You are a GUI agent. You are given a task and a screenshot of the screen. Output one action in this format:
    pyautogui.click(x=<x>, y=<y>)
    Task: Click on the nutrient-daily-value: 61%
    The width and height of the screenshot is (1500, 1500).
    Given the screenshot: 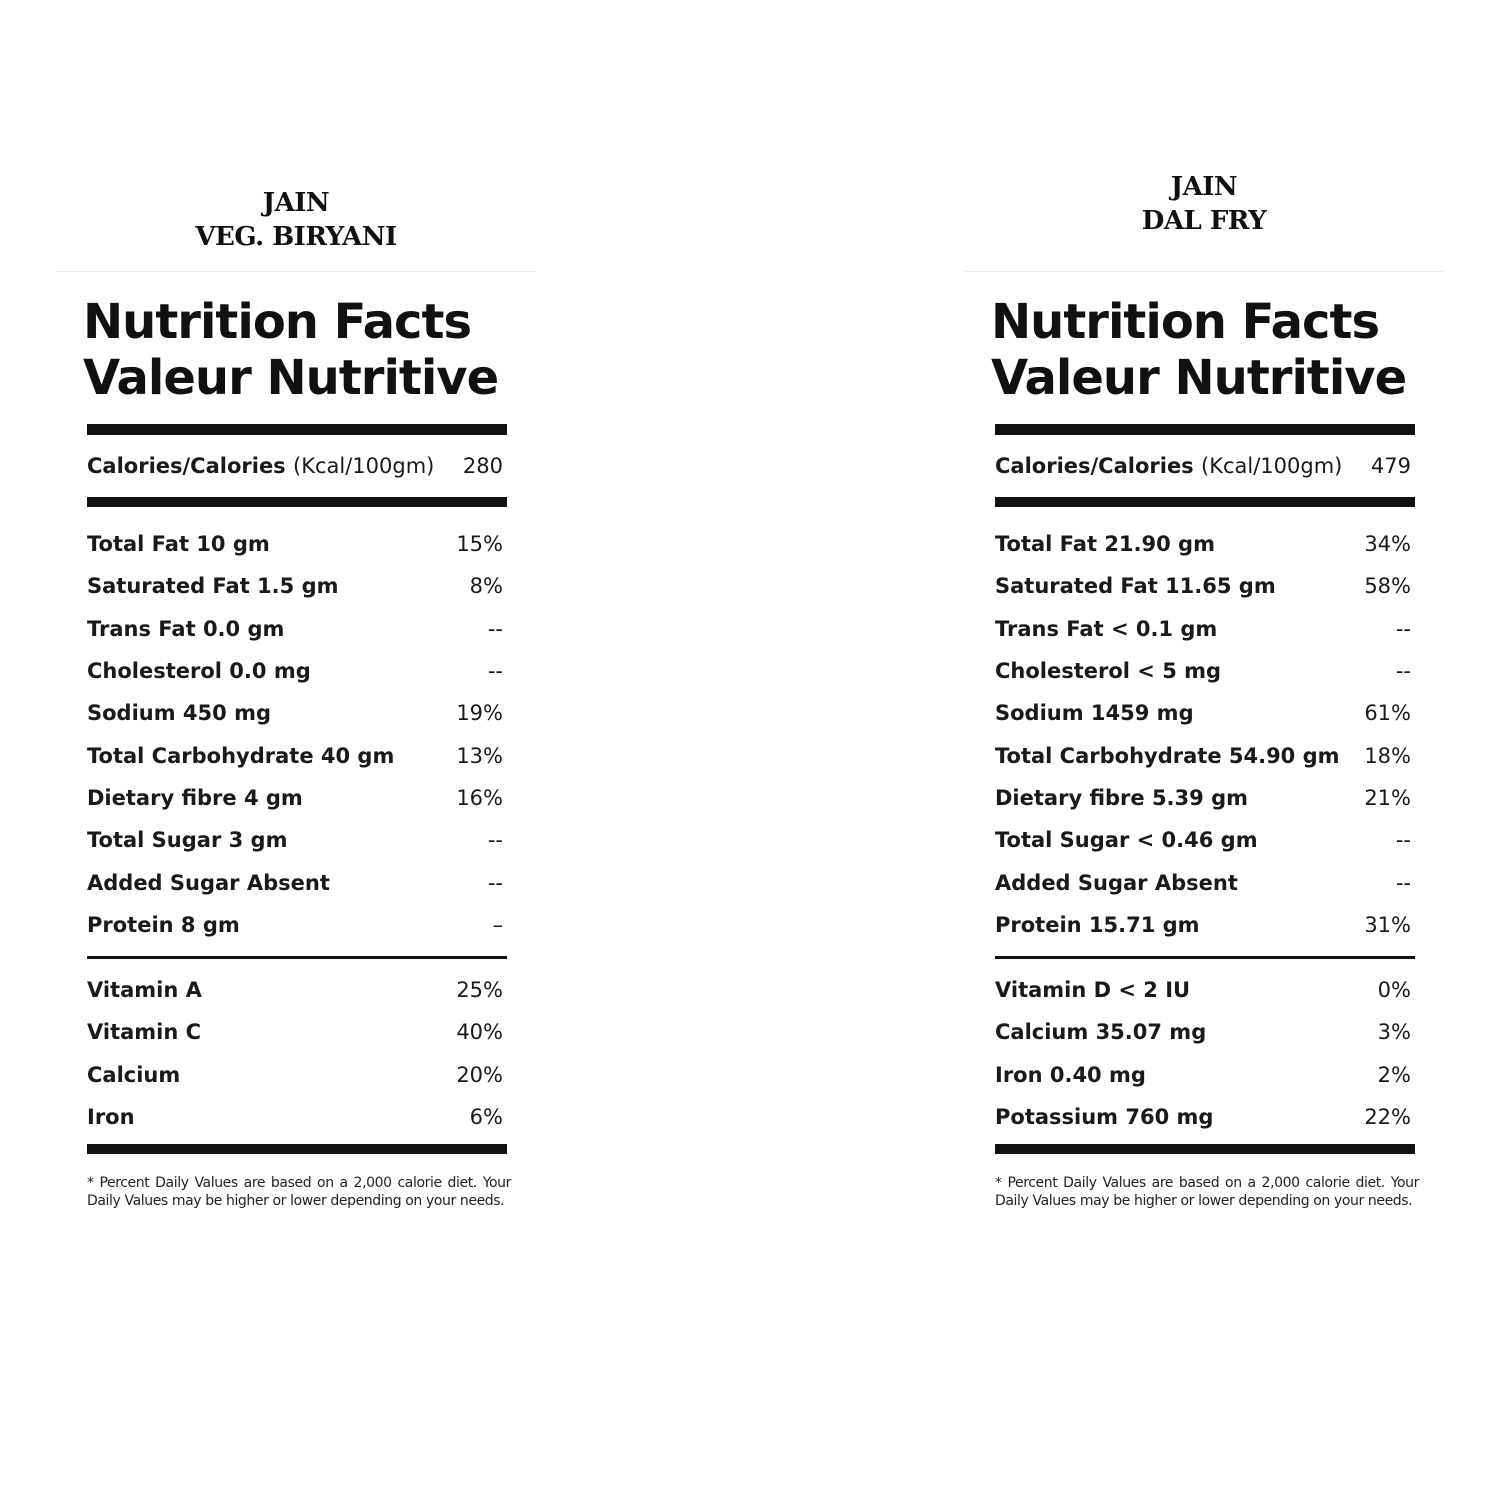 What is the action you would take?
    pyautogui.click(x=1387, y=713)
    